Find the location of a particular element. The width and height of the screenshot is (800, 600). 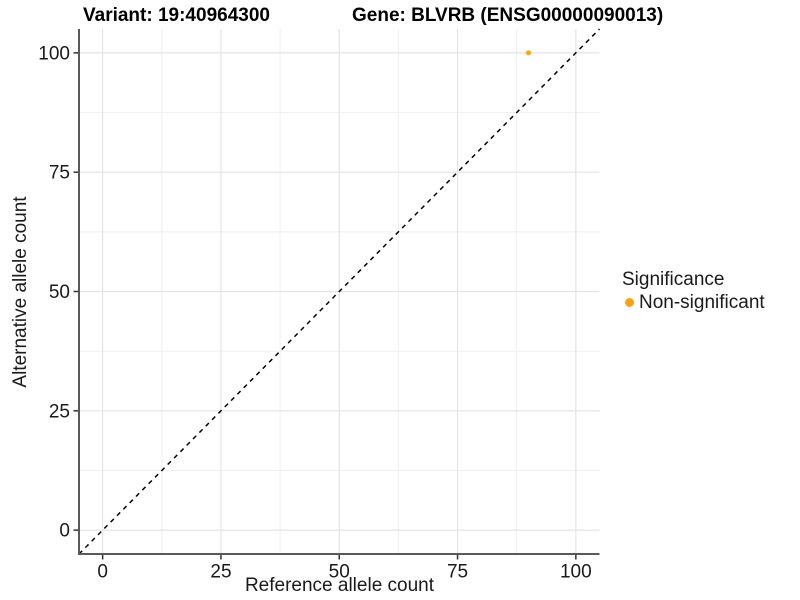

x-tick-label: 100 is located at coordinates (576, 572).